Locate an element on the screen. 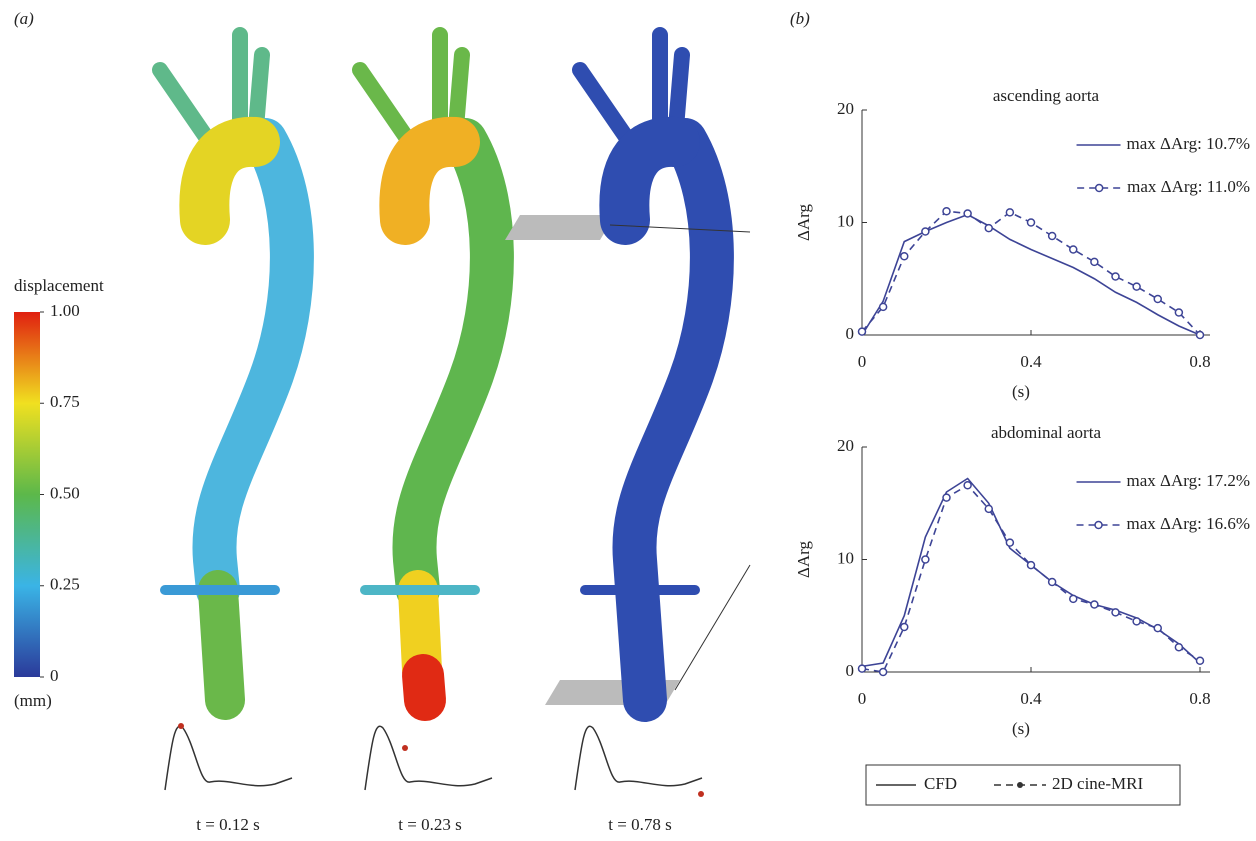 The width and height of the screenshot is (1256, 841). panel-label: (a) is located at coordinates (24, 18).